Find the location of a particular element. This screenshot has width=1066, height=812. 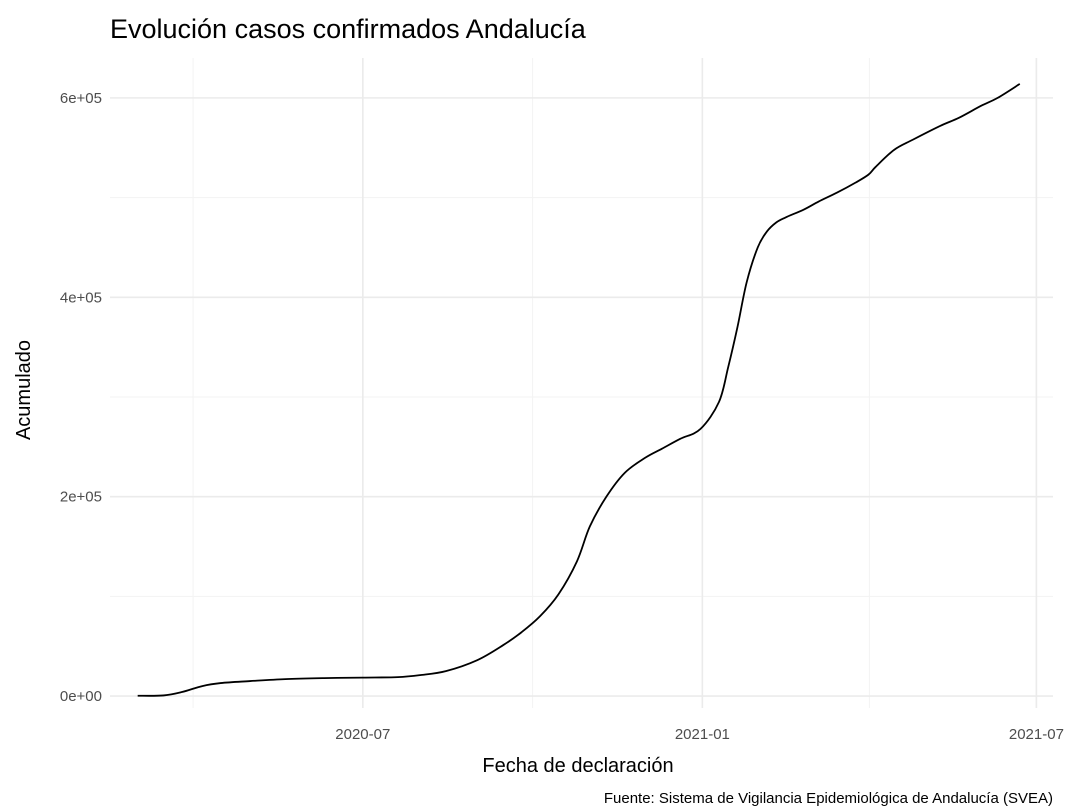

chart-title: Evolución casos confirmados Andalucía is located at coordinates (348, 29).